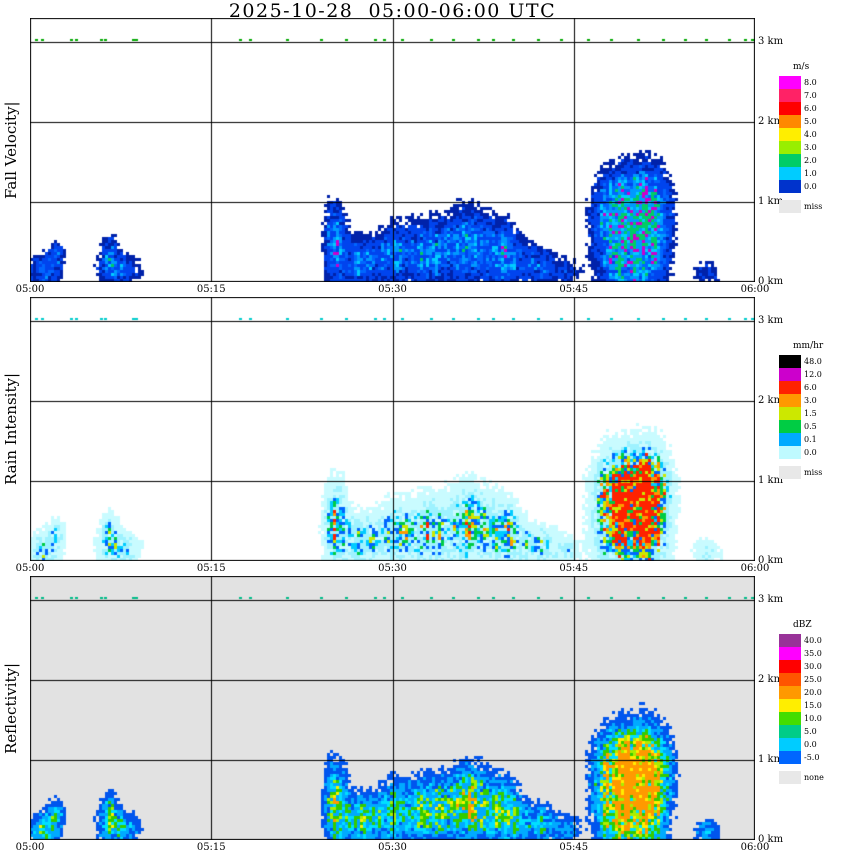  Describe the element at coordinates (814, 361) in the screenshot. I see `colorbar-segment: 48.0` at that location.